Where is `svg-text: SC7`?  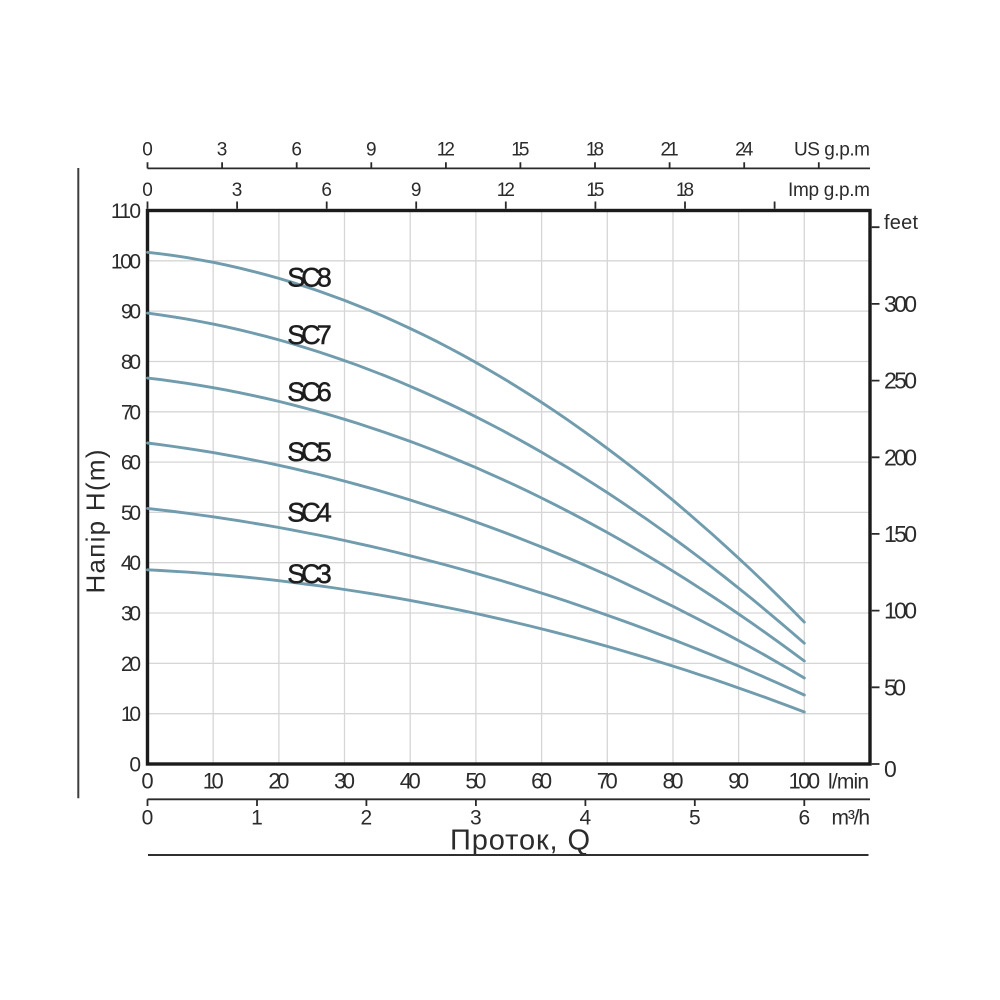 svg-text: SC7 is located at coordinates (309, 335).